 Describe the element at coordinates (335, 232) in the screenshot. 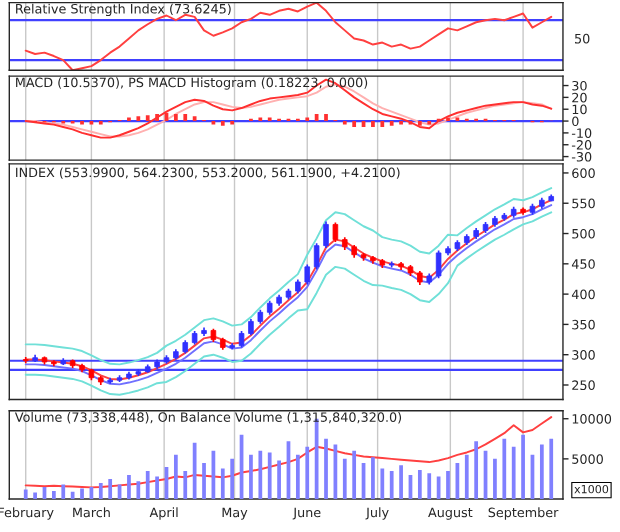

I see `candlestick` at that location.